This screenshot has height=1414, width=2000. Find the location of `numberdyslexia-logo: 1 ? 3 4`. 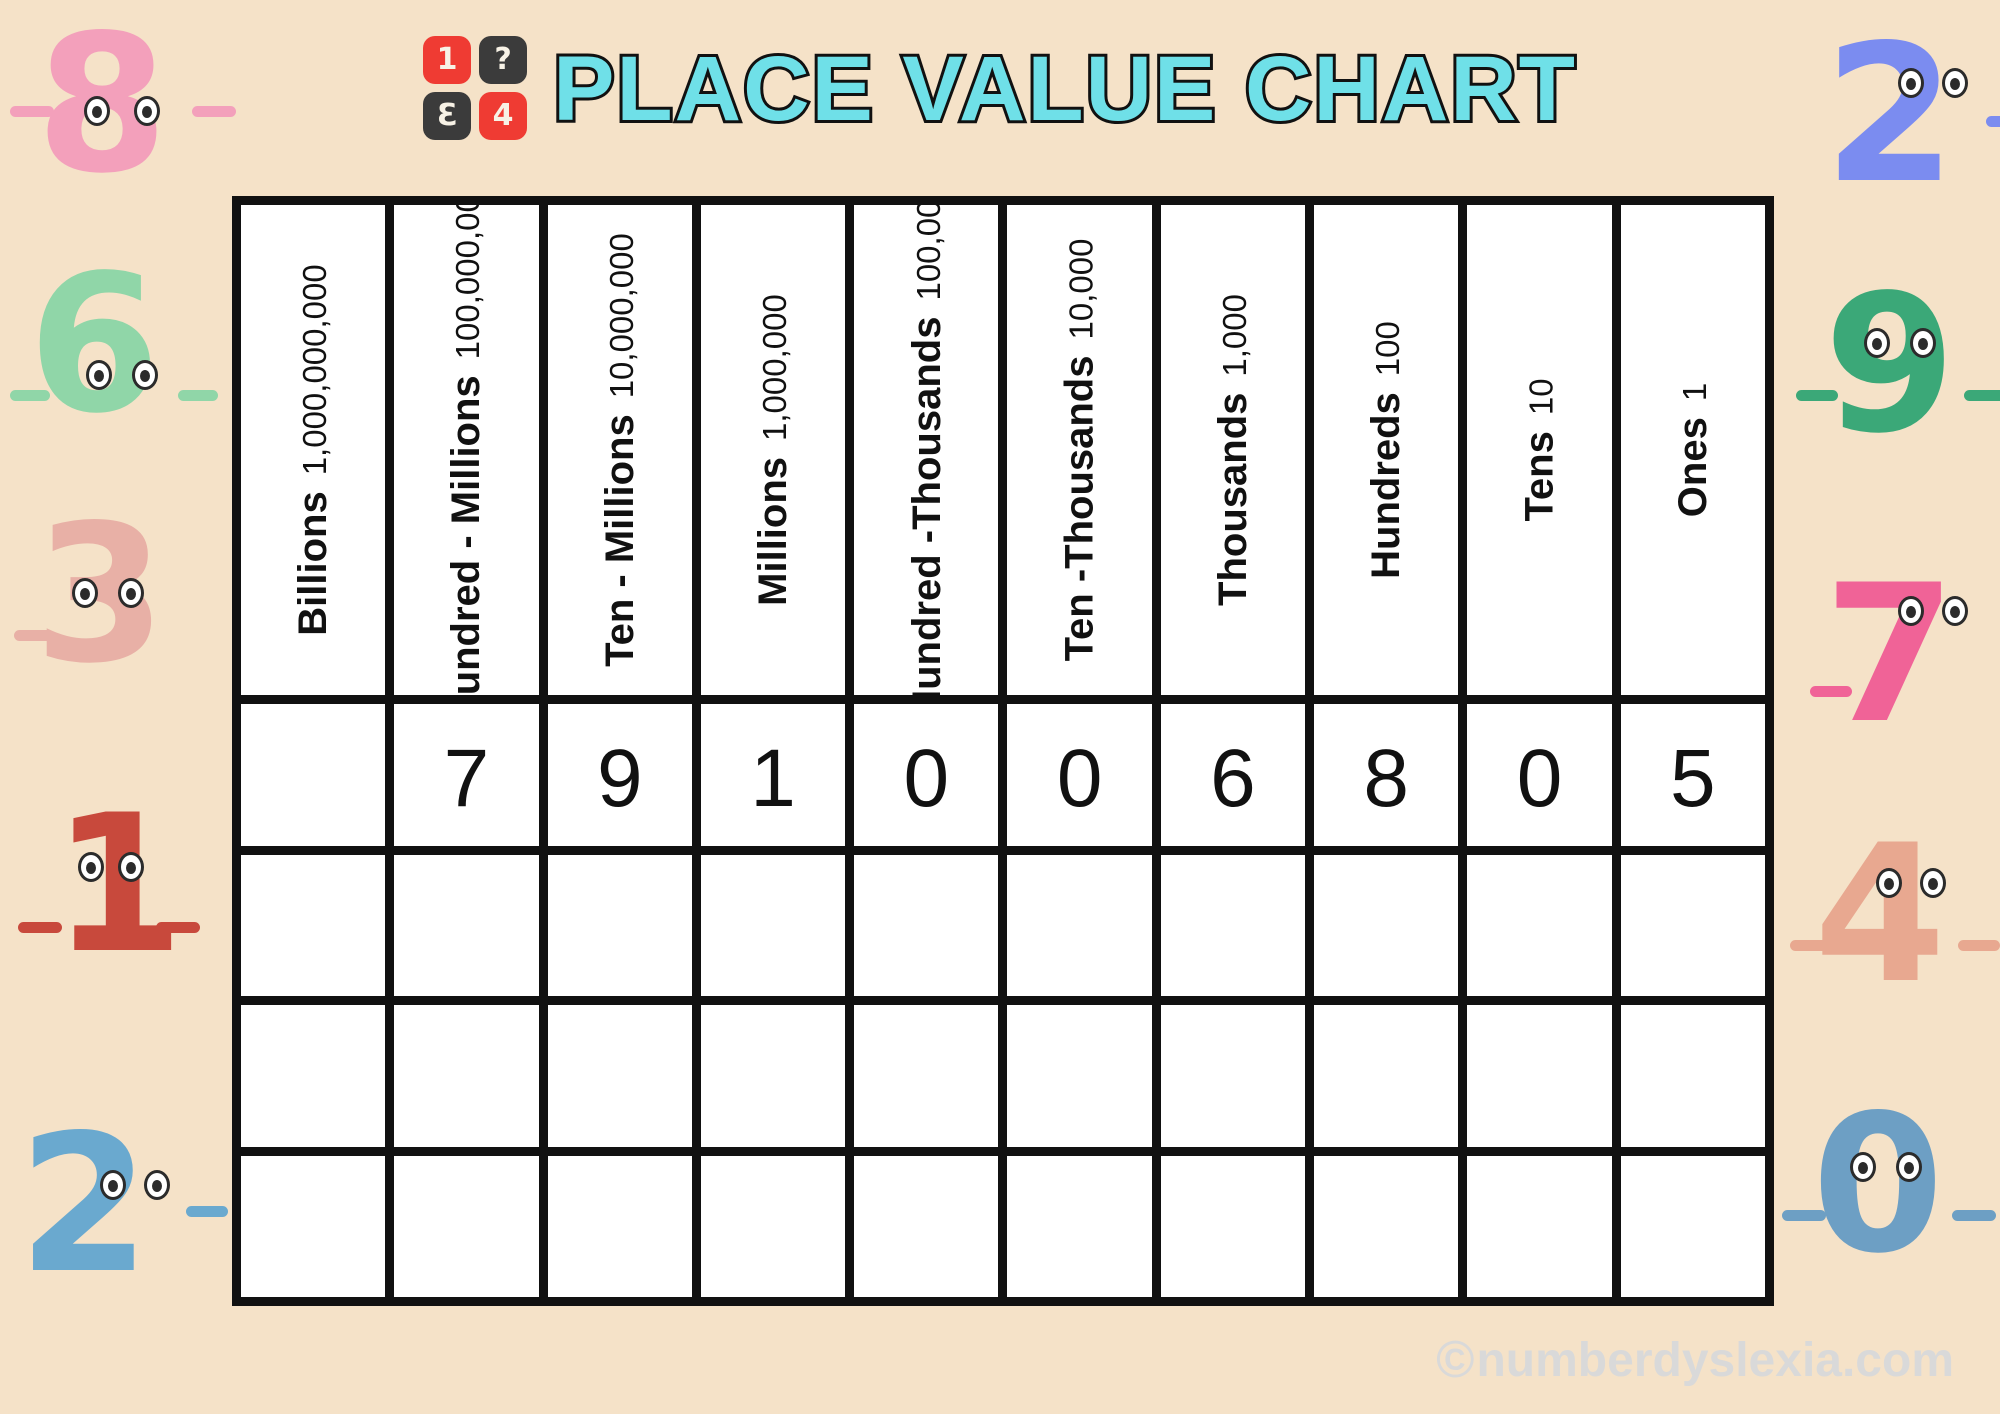

numberdyslexia-logo: 1 ? 3 4 is located at coordinates (475, 88).